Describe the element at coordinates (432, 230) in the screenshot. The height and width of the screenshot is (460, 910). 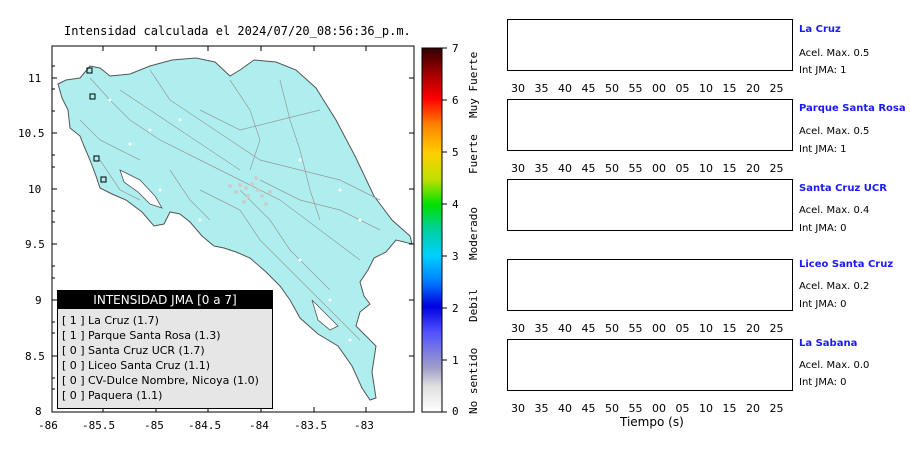
I see `colorbar` at that location.